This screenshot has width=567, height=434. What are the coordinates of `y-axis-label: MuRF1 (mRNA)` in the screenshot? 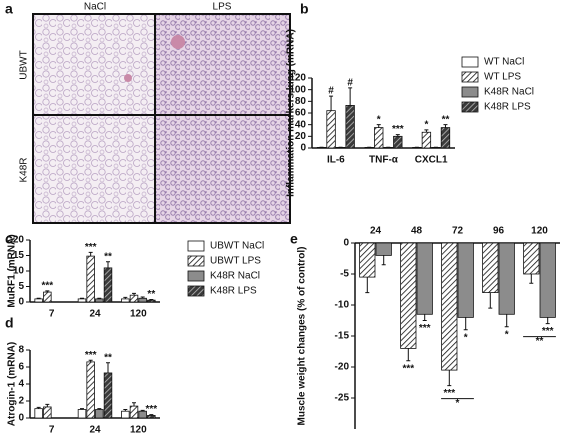 It's located at (12, 270).